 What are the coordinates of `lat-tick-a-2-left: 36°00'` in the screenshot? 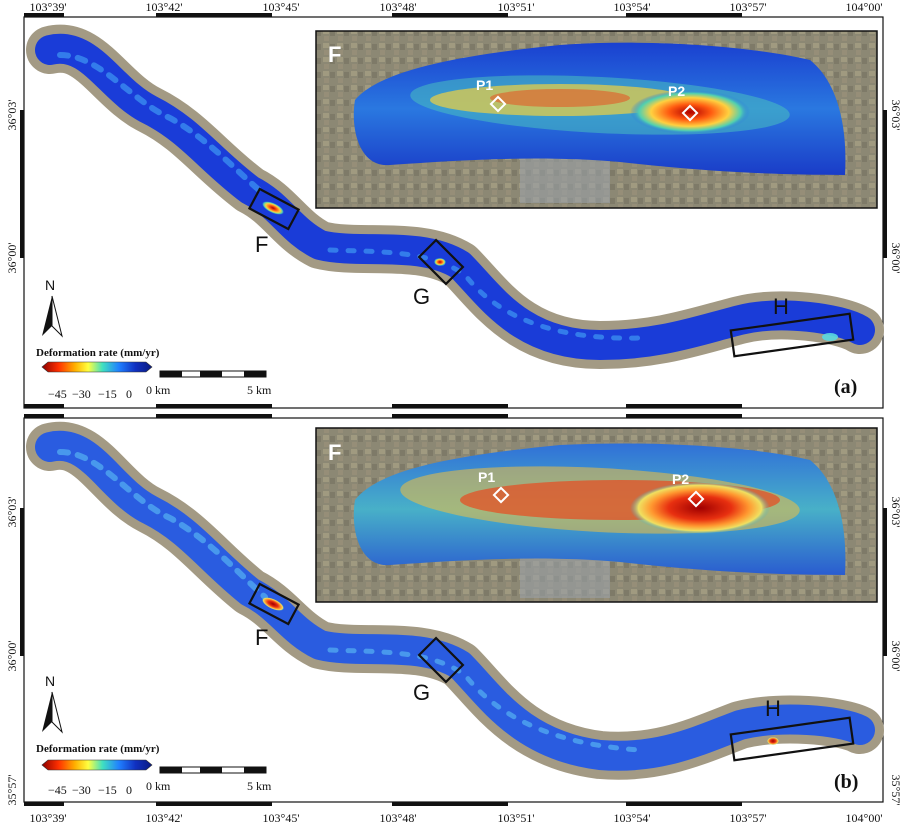 It's located at (12, 258).